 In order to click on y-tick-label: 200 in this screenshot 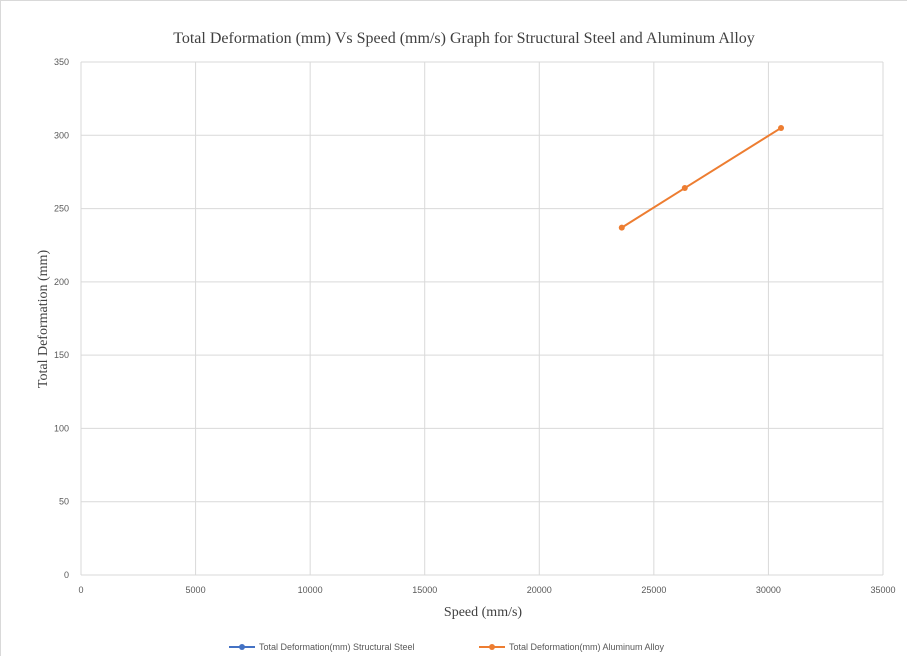, I will do `click(61, 282)`.